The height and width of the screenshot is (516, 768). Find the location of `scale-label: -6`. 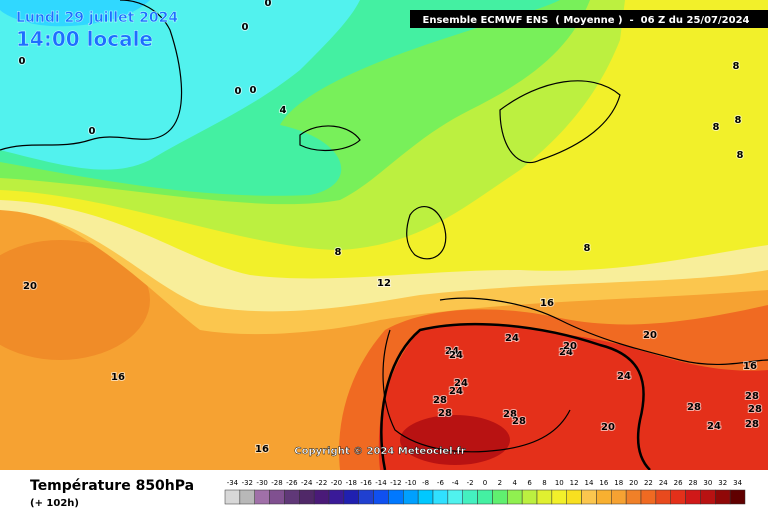

scale-label: -6 is located at coordinates (441, 483).